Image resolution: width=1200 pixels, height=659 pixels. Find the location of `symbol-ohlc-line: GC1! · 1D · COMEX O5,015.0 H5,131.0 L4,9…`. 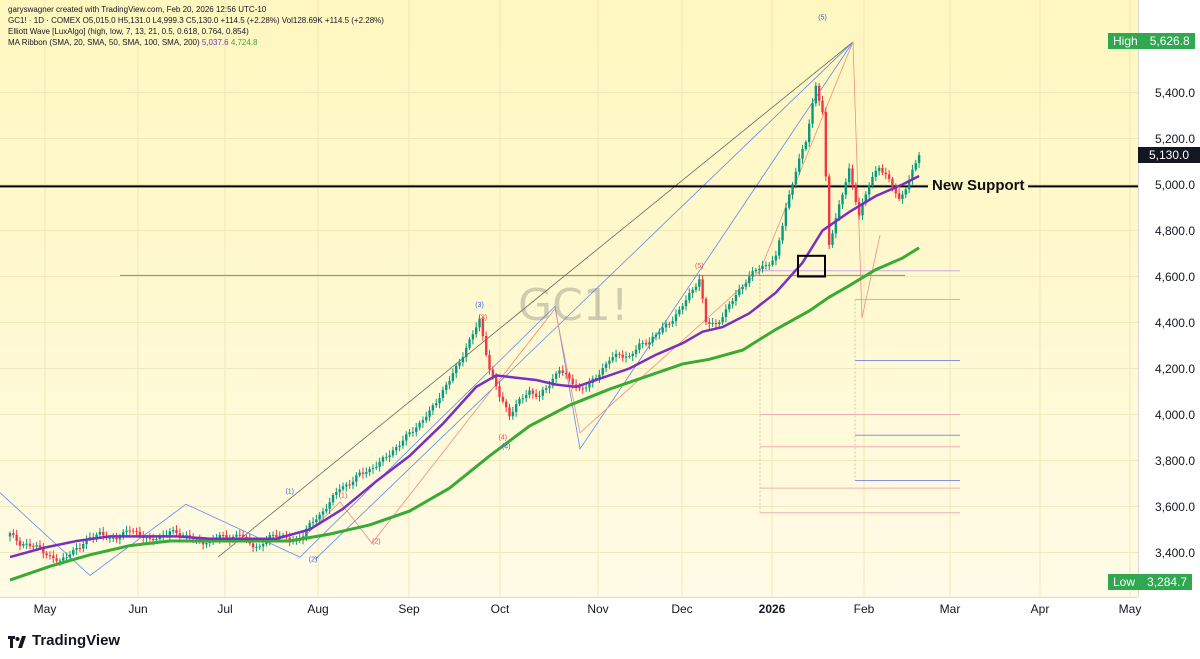

symbol-ohlc-line: GC1! · 1D · COMEX O5,015.0 H5,131.0 L4,9… is located at coordinates (196, 20).